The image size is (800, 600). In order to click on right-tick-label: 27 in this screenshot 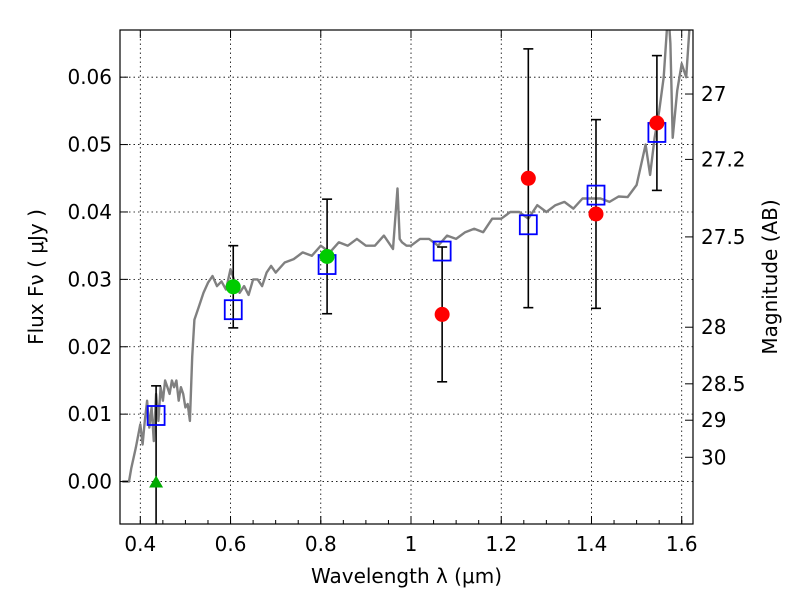, I will do `click(713, 94)`.